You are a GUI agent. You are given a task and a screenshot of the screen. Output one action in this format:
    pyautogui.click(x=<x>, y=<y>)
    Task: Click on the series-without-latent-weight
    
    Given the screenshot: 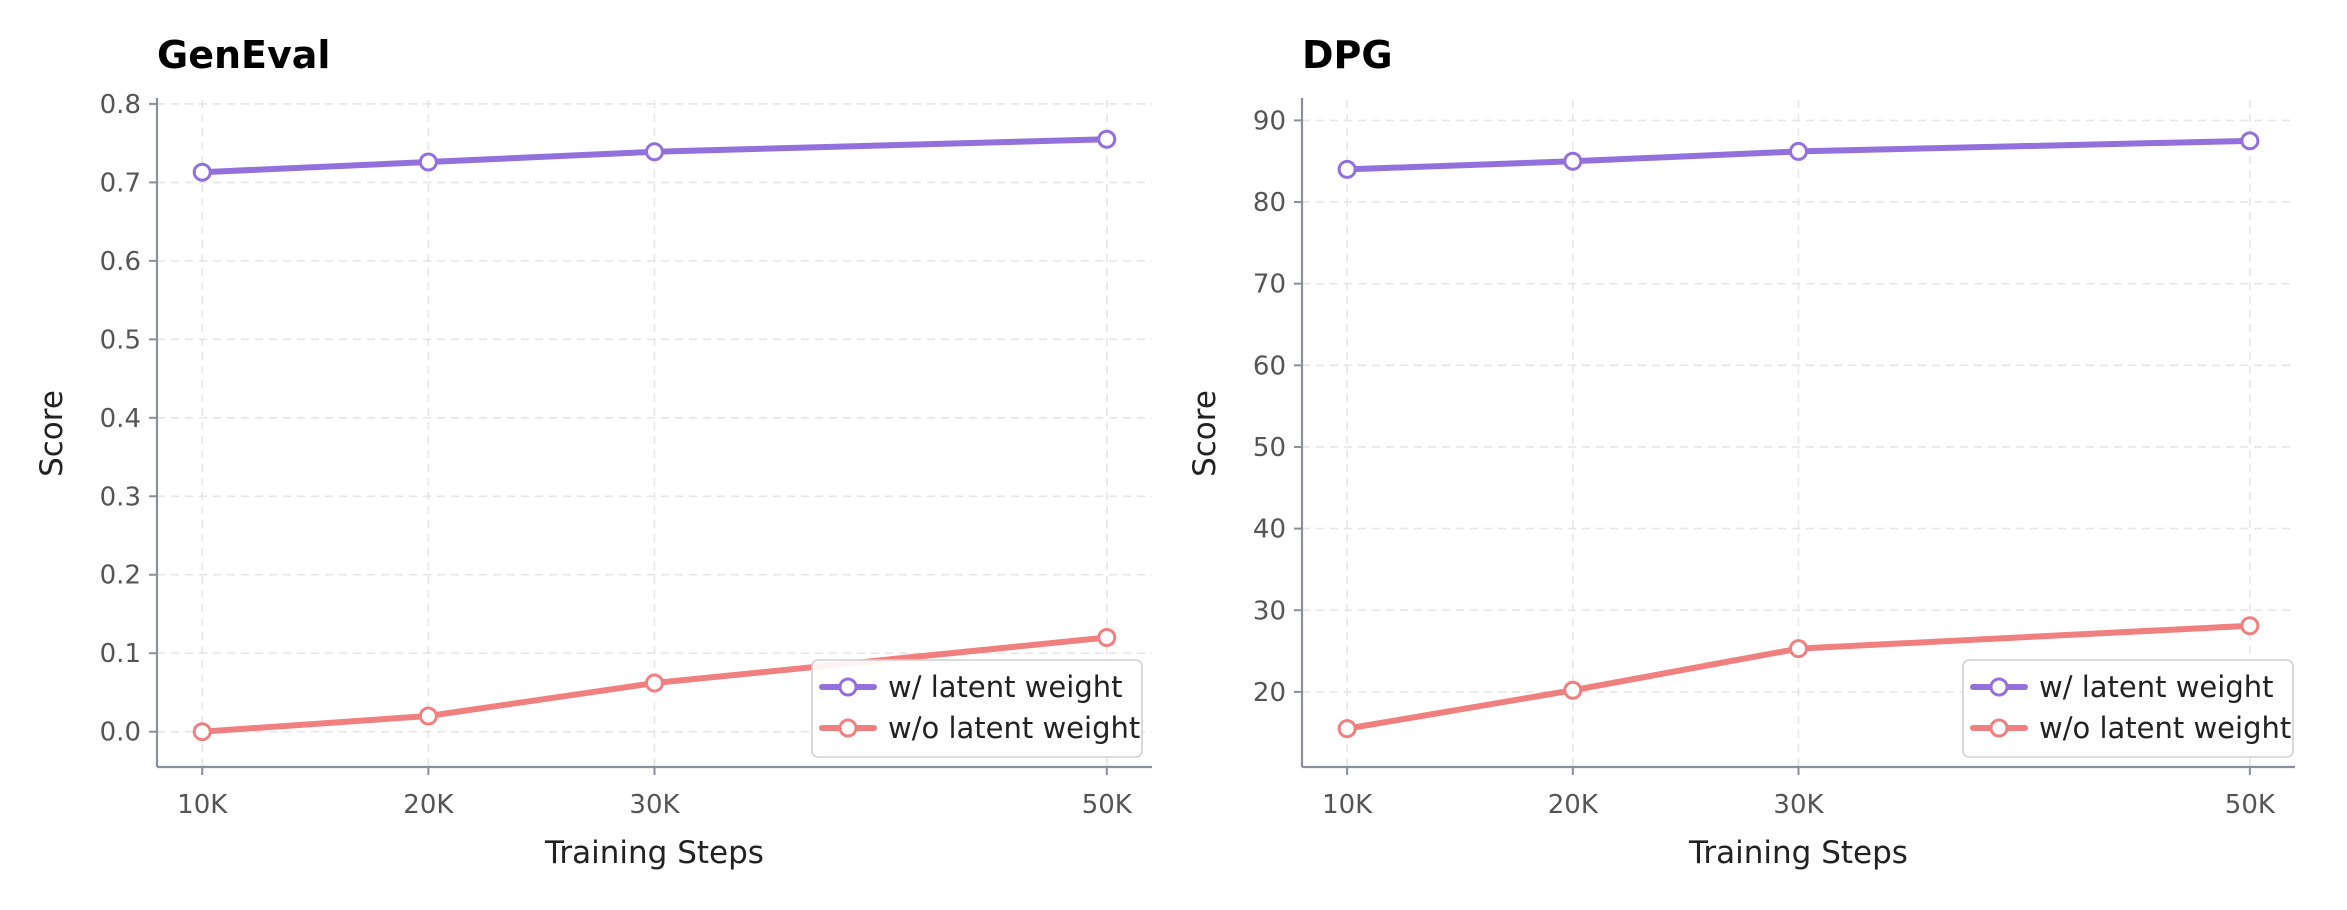 What is the action you would take?
    pyautogui.click(x=1798, y=677)
    